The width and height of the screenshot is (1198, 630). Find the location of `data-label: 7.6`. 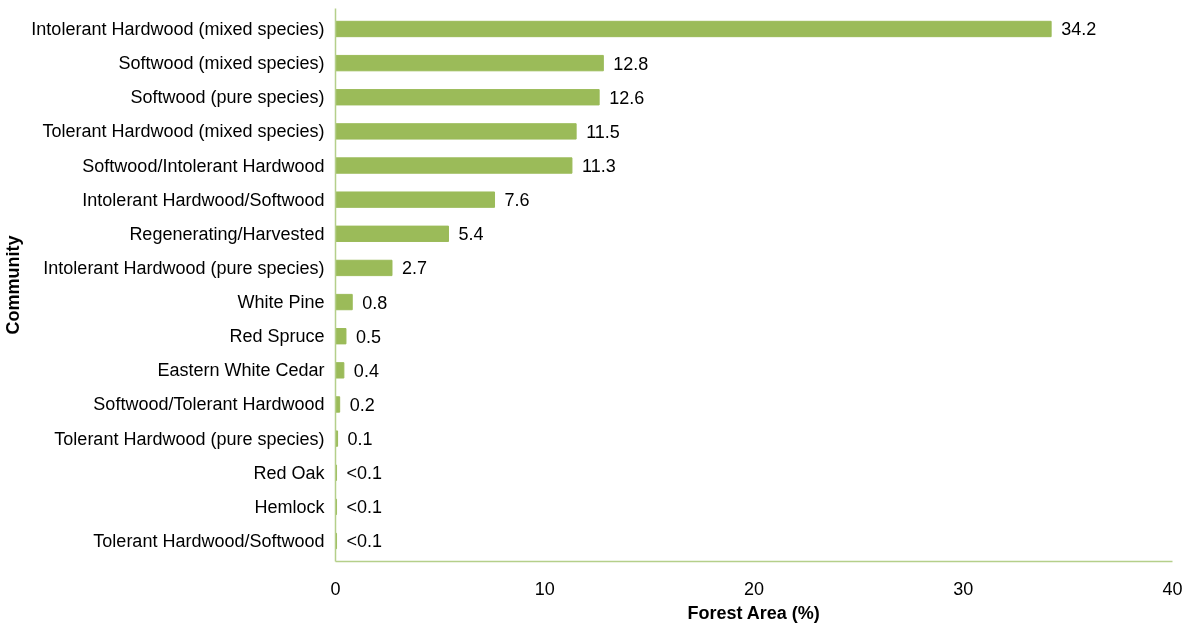

data-label: 7.6 is located at coordinates (517, 200).